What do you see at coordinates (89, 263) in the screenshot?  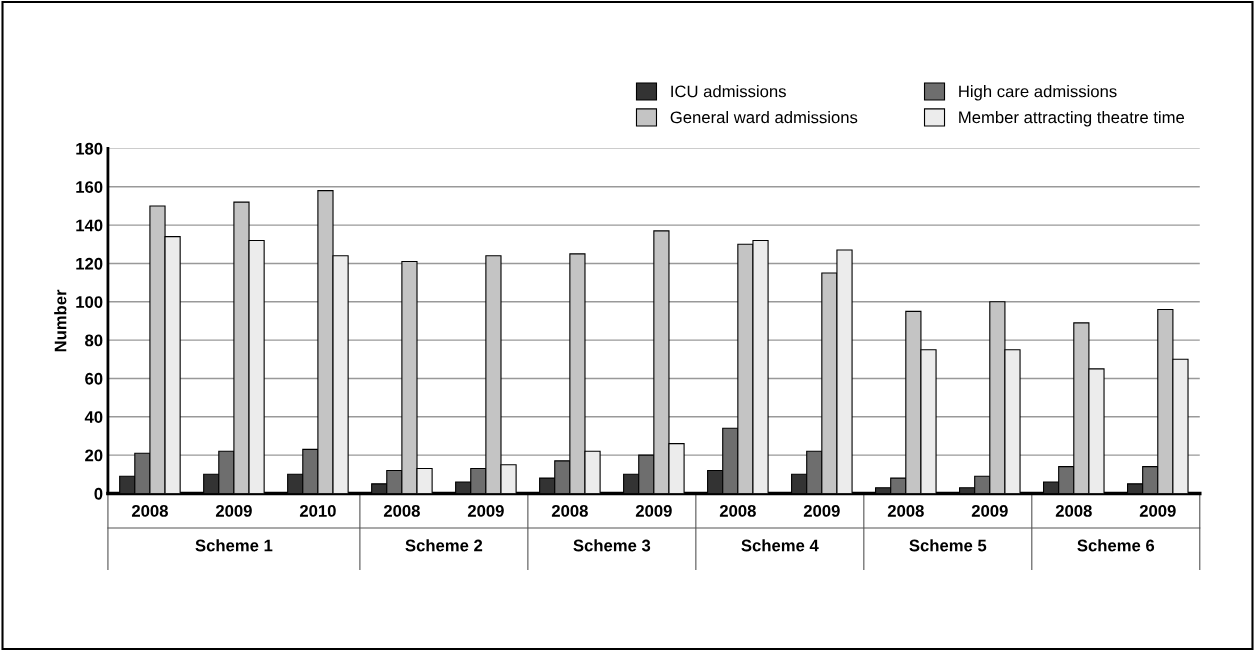 I see `y-tick-label: 120` at bounding box center [89, 263].